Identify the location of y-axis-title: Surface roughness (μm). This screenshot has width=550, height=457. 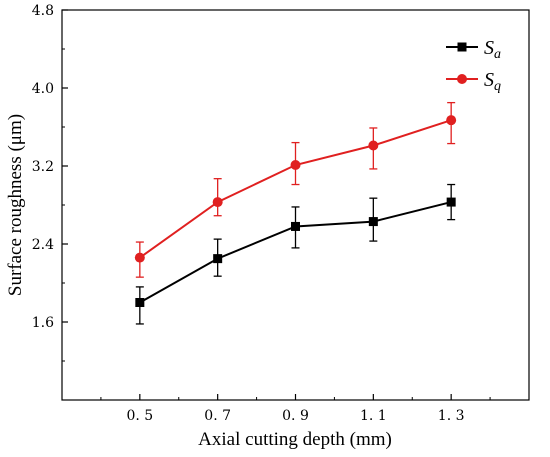
(15, 205).